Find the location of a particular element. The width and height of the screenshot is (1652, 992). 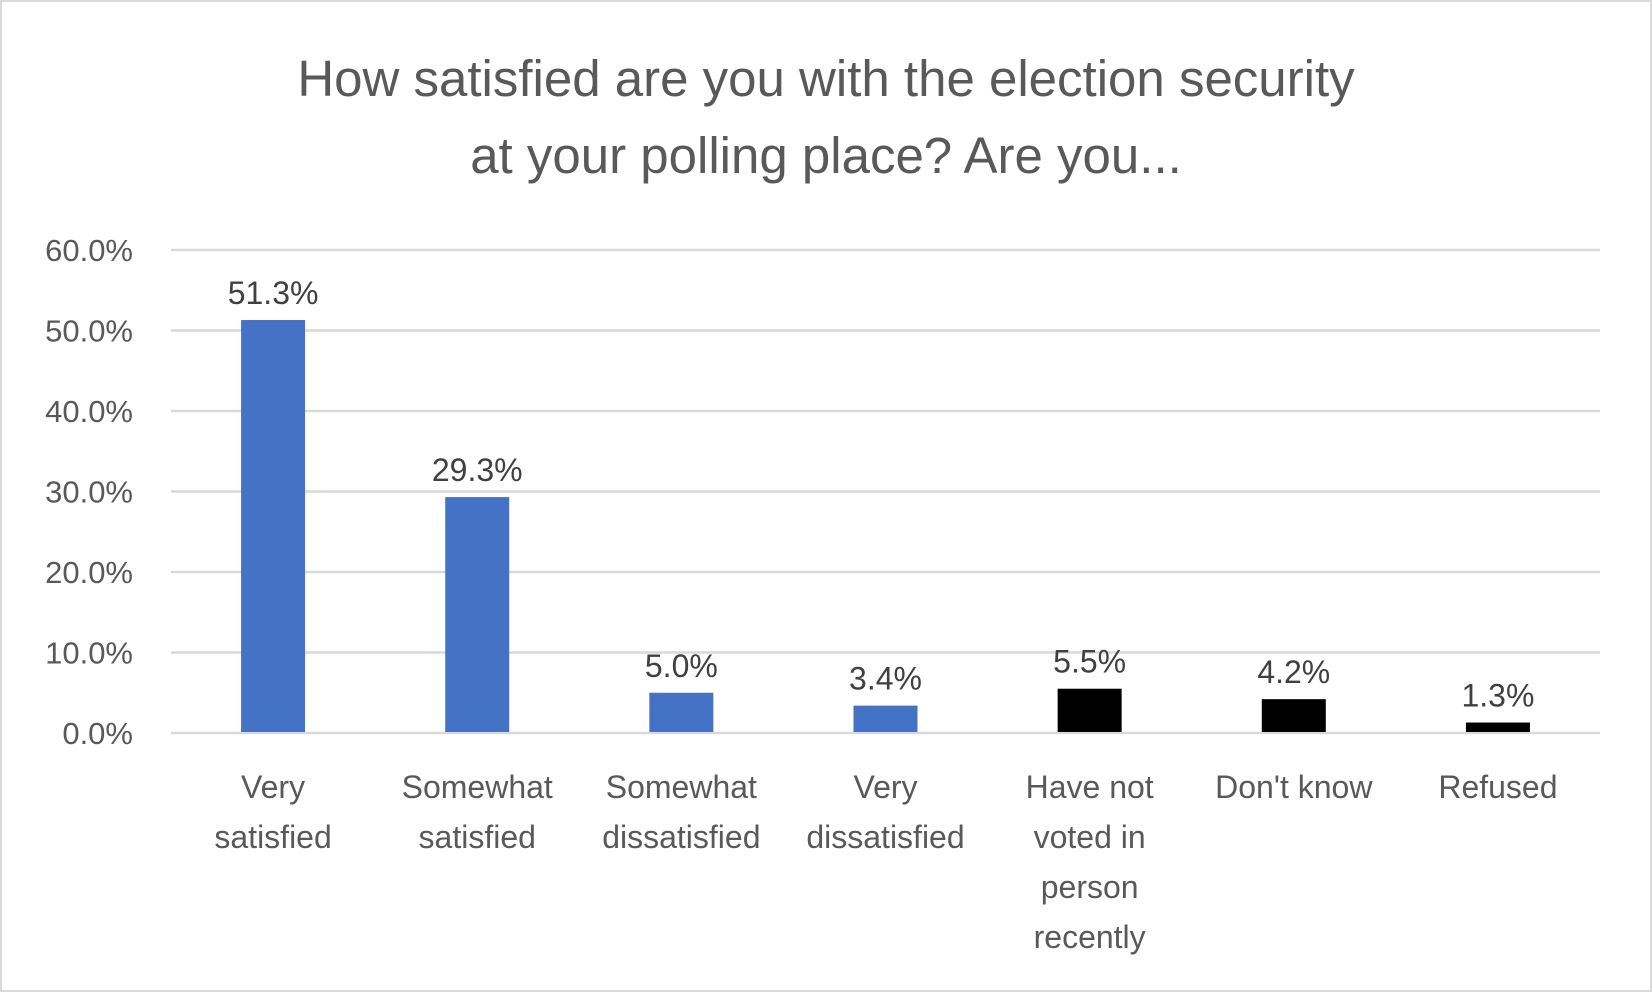

y-tick-label: 50.0% is located at coordinates (89, 331).